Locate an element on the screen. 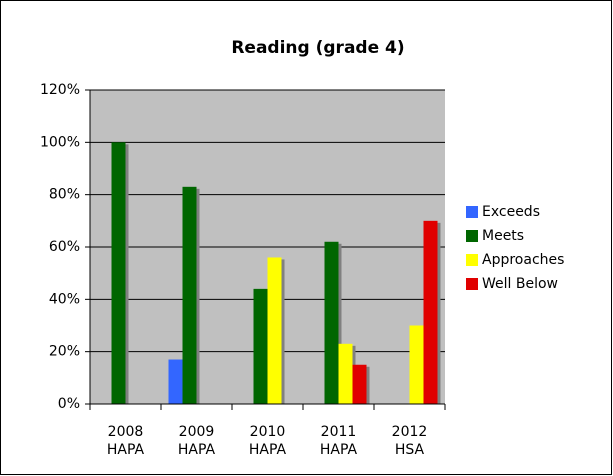 The image size is (613, 476). legend-label: Meets is located at coordinates (503, 236).